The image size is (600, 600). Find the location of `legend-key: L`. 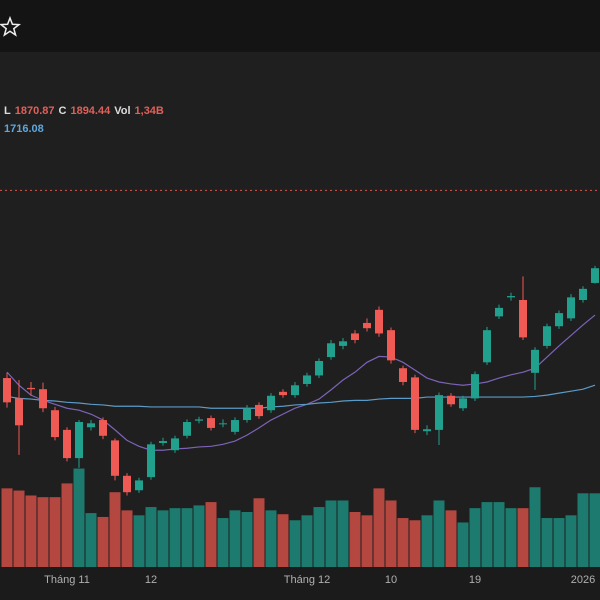

legend-key: L is located at coordinates (7, 111).